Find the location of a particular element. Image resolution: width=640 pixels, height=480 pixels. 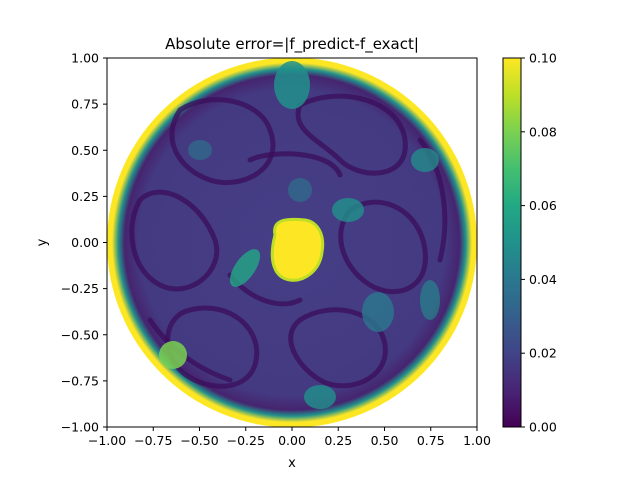

colorbar-tick-label: 0.04 is located at coordinates (543, 279).